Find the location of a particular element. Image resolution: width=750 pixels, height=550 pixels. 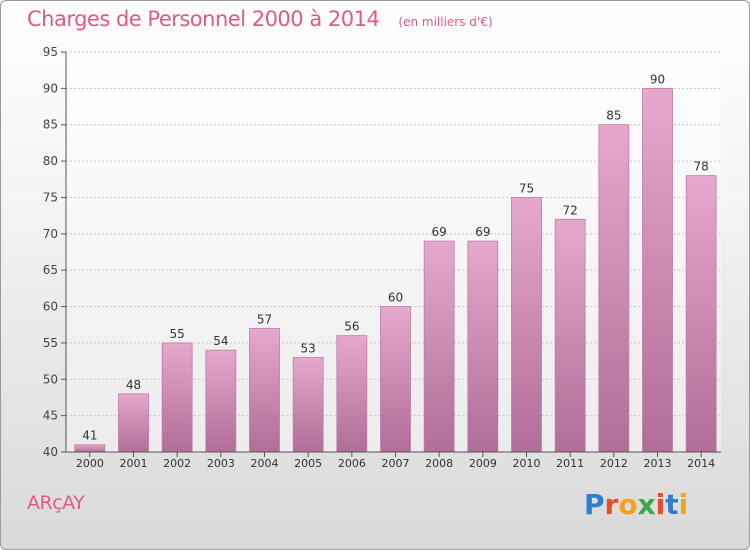

y-tick-label: 70 is located at coordinates (50, 234).